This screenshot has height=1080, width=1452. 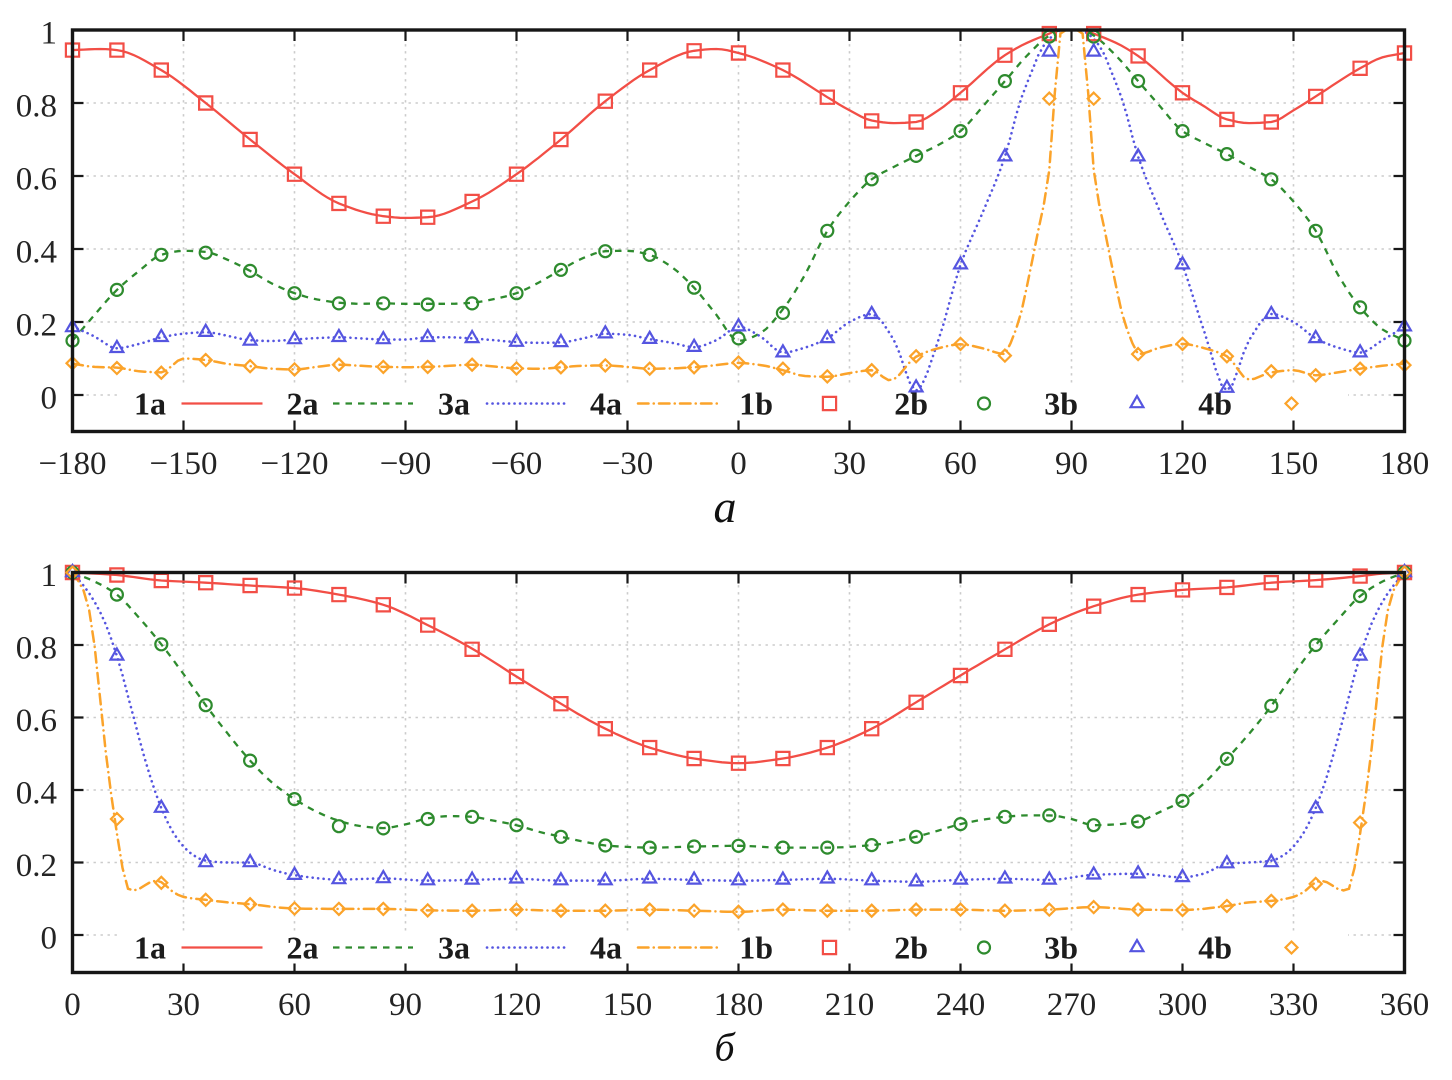 What do you see at coordinates (725, 1047) in the screenshot?
I see `svg-text: б` at bounding box center [725, 1047].